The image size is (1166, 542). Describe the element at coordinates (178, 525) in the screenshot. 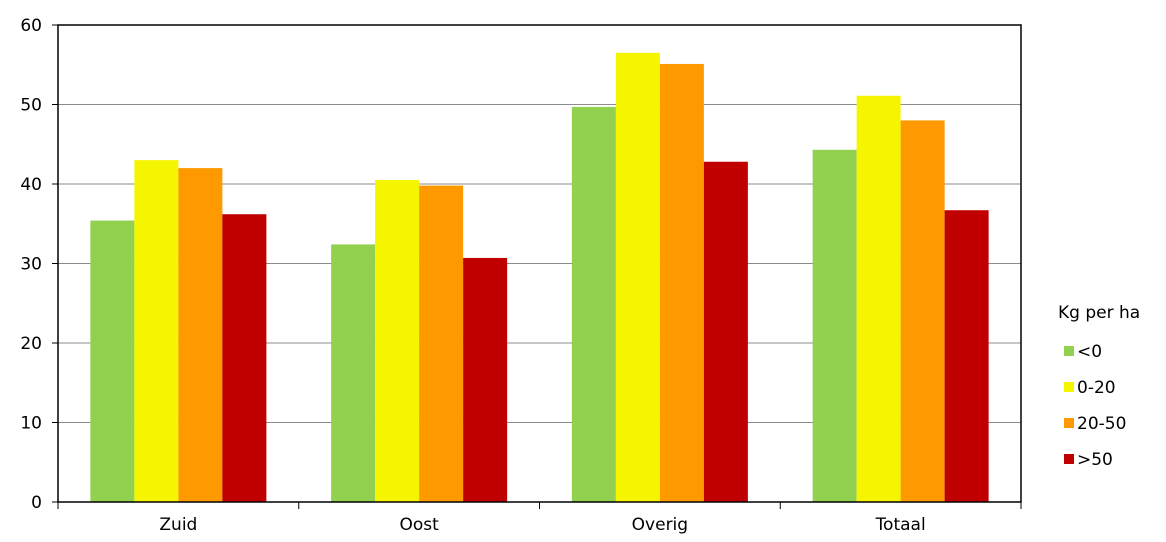

I see `x-tick-label: Zuid` at that location.